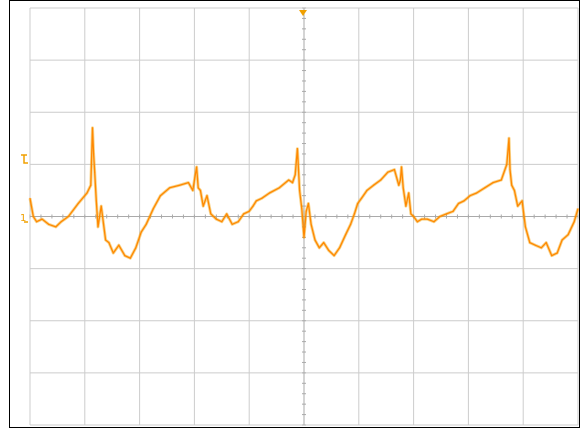 This screenshot has height=429, width=581. I want to click on channel-1-ground-marker: 1, so click(24, 218).